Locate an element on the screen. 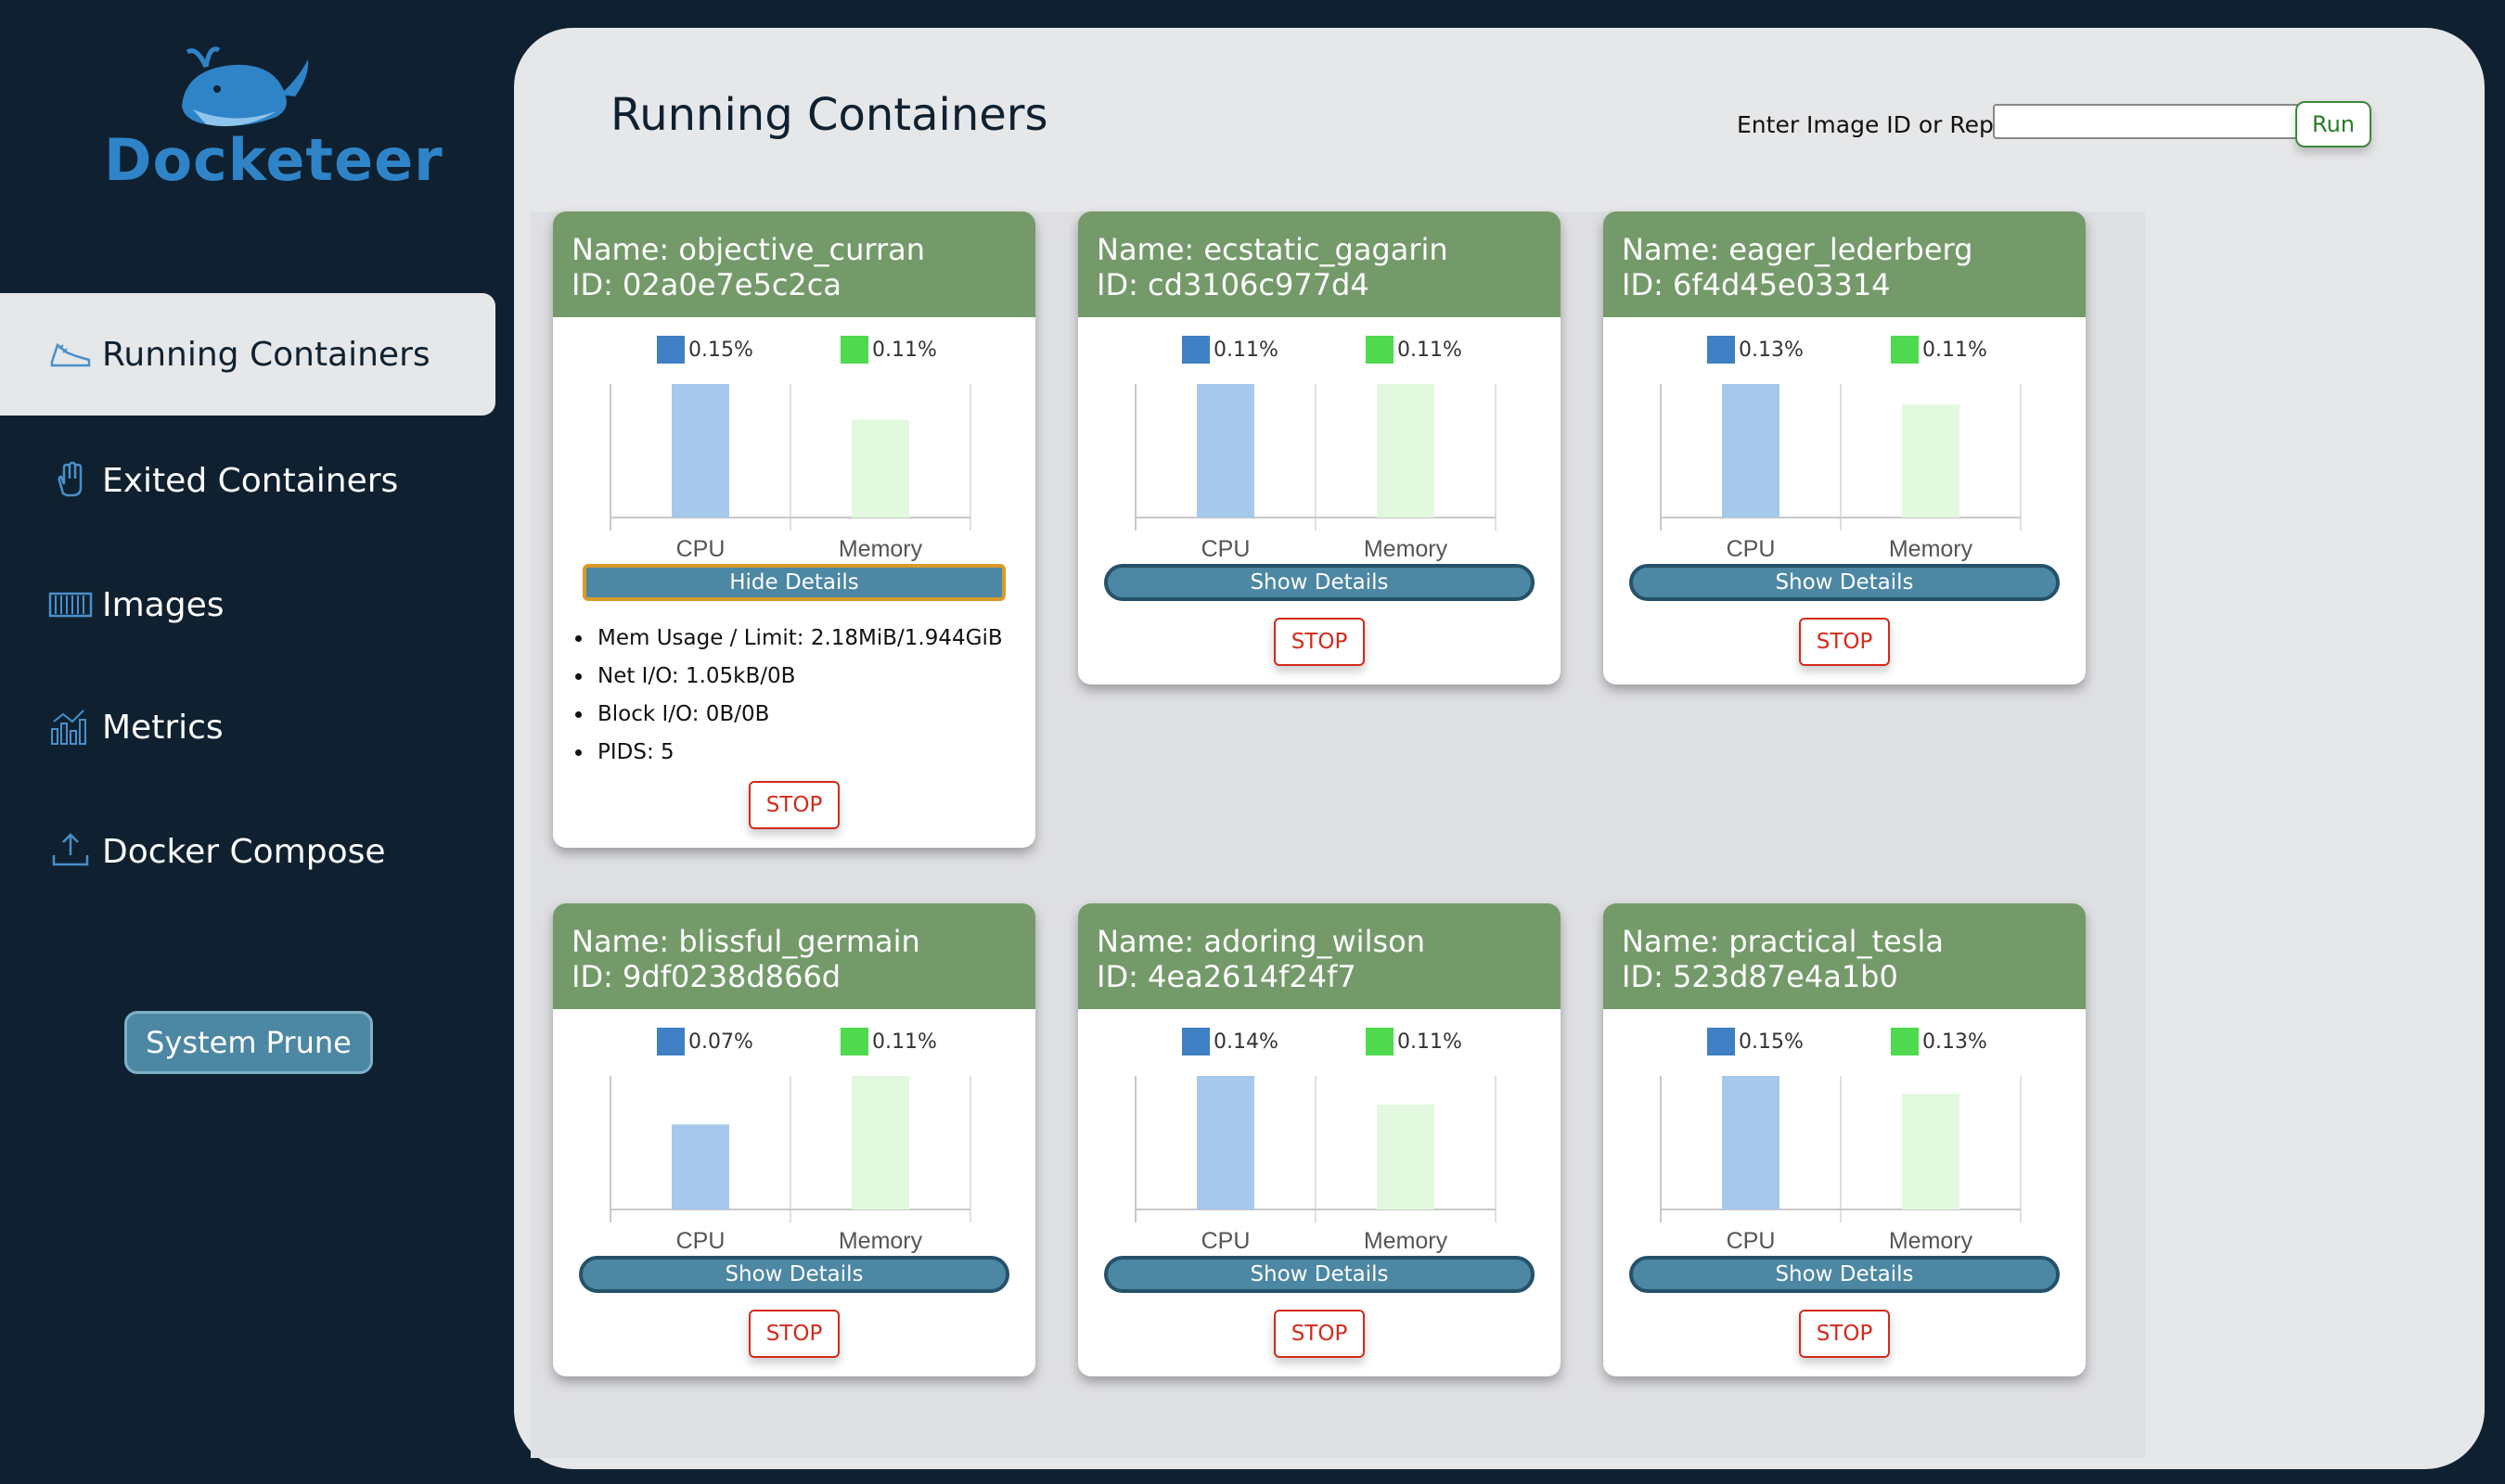 This screenshot has height=1484, width=2505. container-icon is located at coordinates (71, 604).